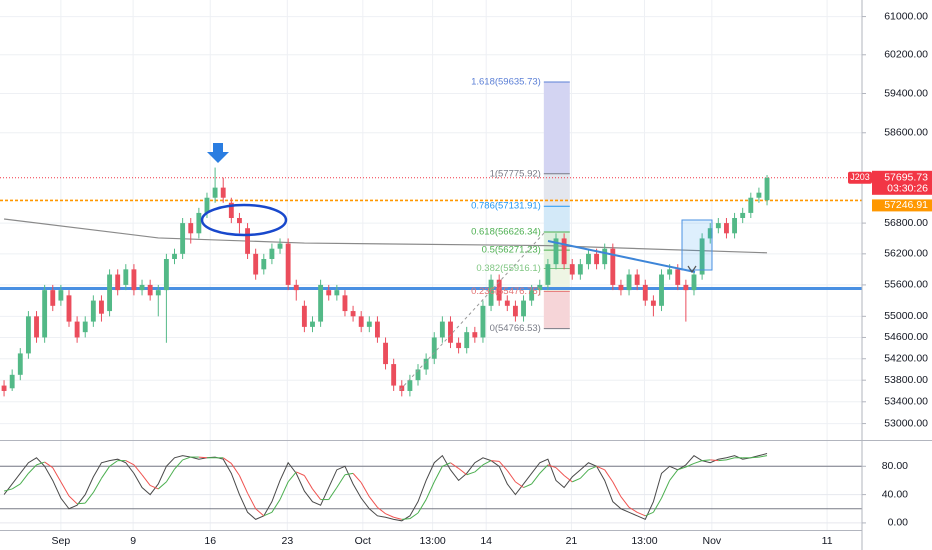  Describe the element at coordinates (906, 285) in the screenshot. I see `y-tick-label: 55600.00` at that location.